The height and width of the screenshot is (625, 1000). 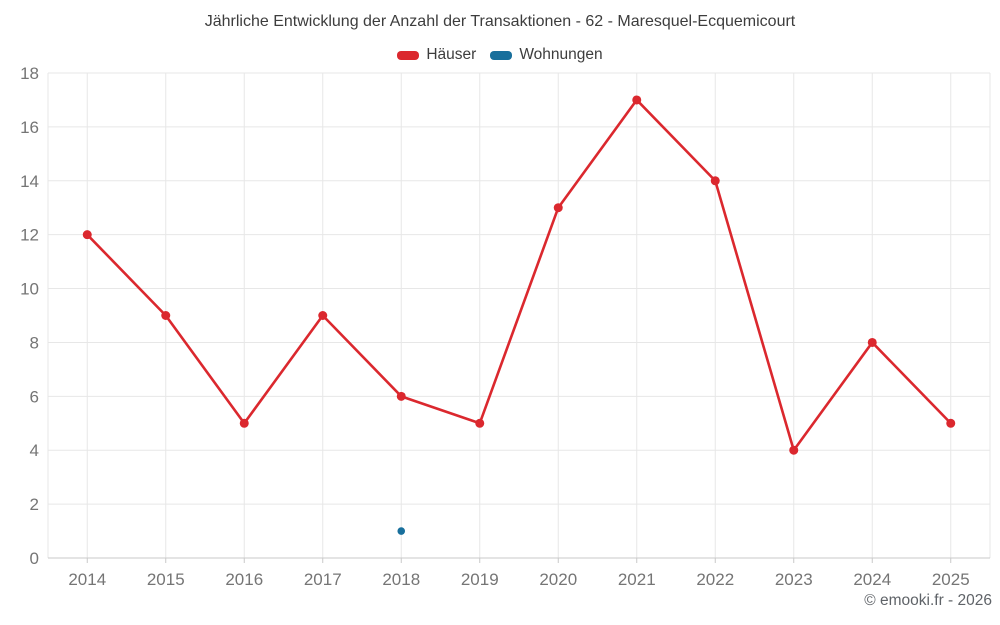 What do you see at coordinates (401, 396) in the screenshot?
I see `data-point-Häuser-2018` at bounding box center [401, 396].